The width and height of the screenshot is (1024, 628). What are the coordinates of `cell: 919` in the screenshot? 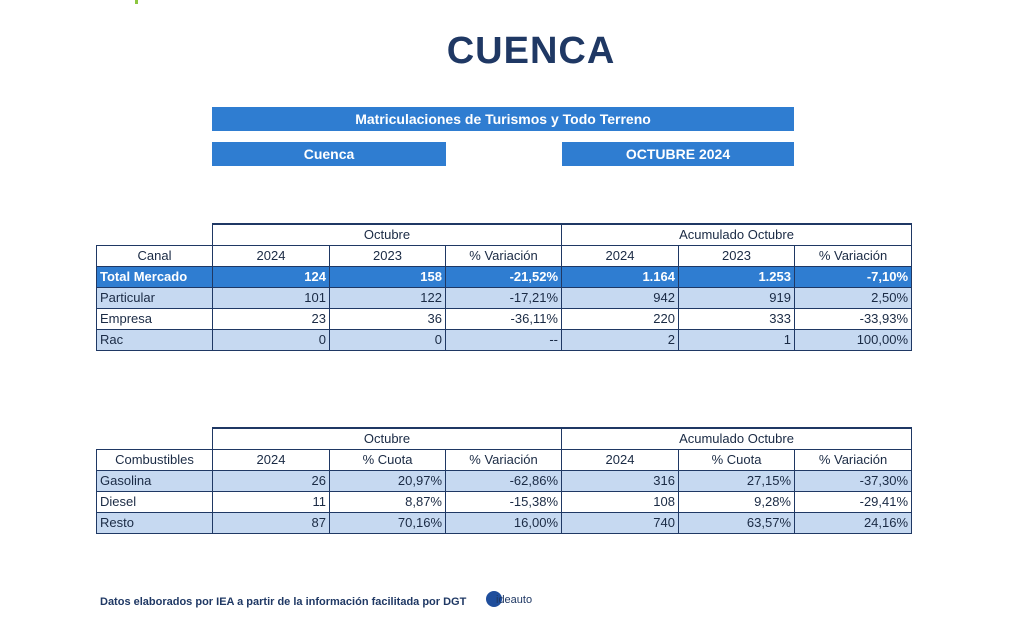 It's located at (736, 298).